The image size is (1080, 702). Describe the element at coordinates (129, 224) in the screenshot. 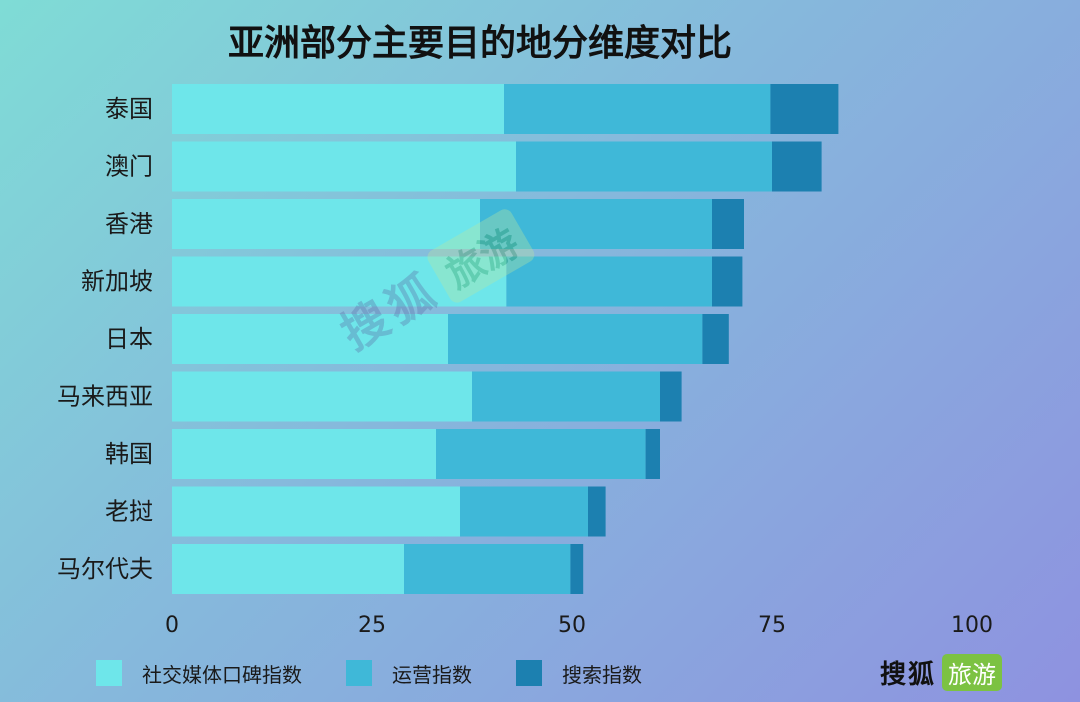

I see `category-label: 香港` at that location.